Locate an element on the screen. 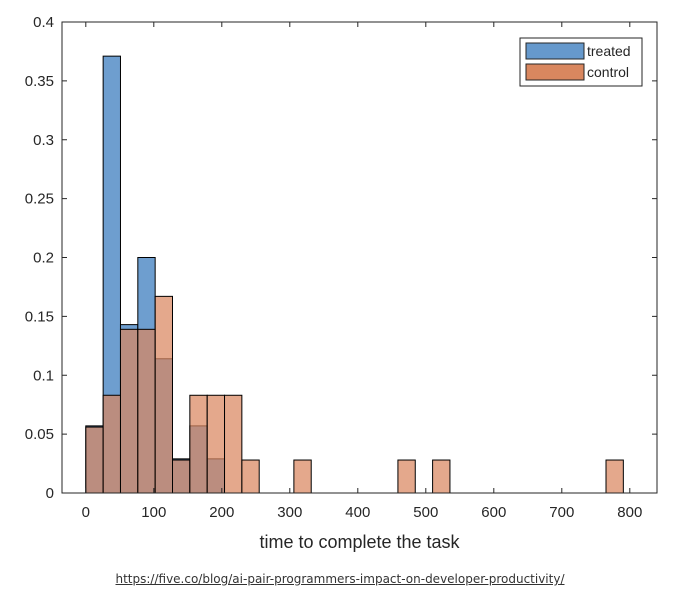 This screenshot has width=680, height=590. x-tick-label-7: 700 is located at coordinates (561, 512).